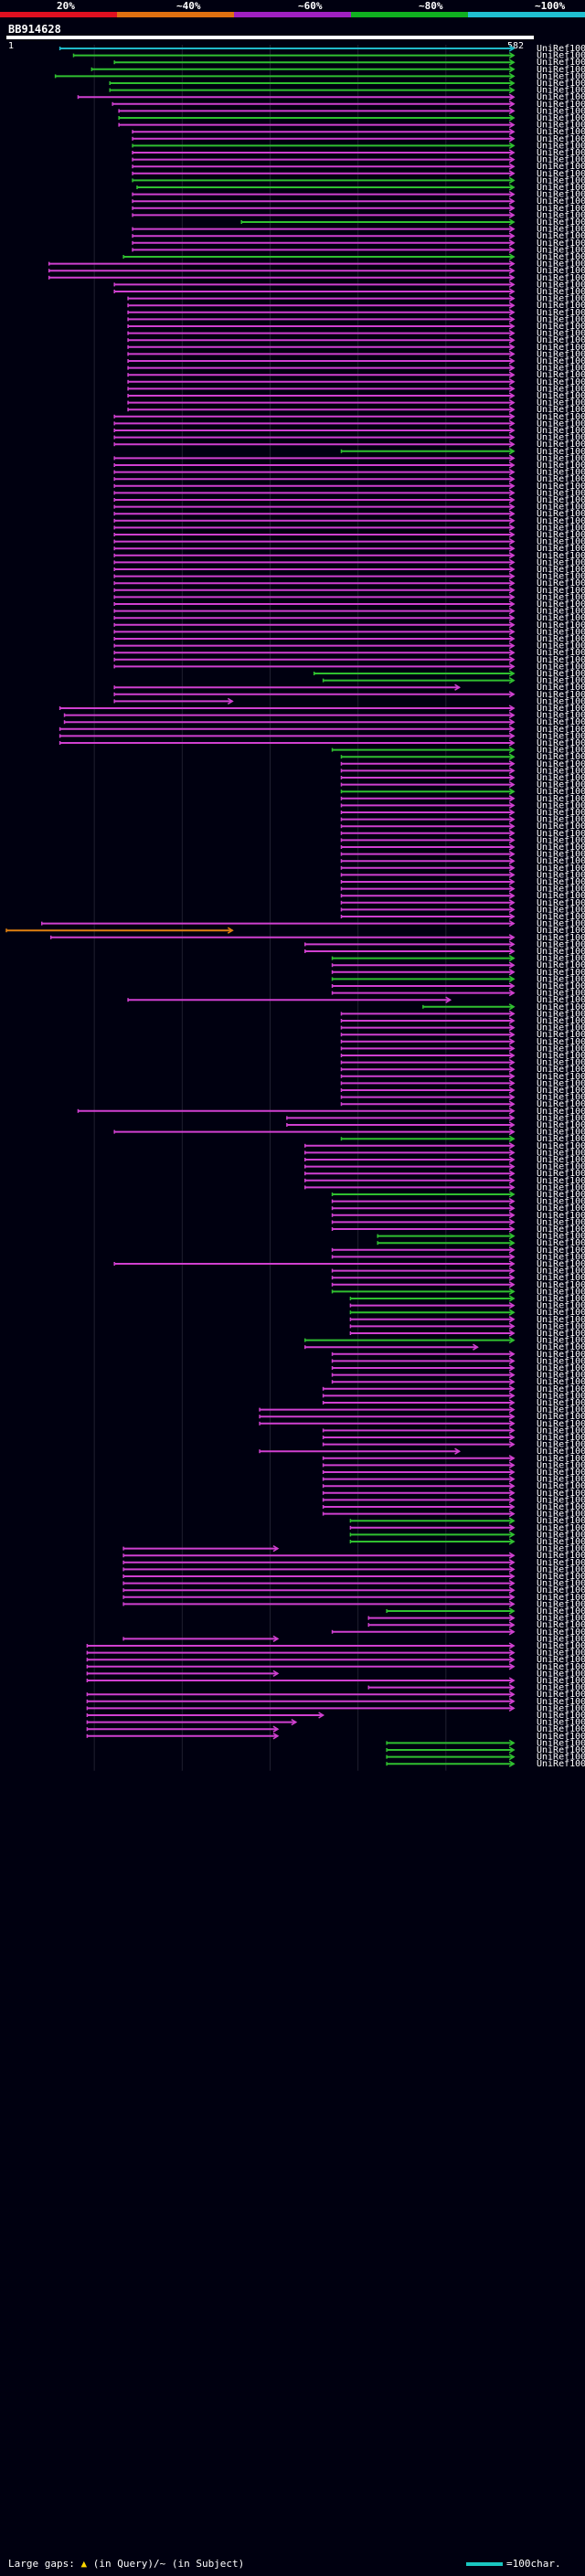  What do you see at coordinates (561, 153) in the screenshot?
I see `hit-label: UniRef100_O70JA2` at bounding box center [561, 153].